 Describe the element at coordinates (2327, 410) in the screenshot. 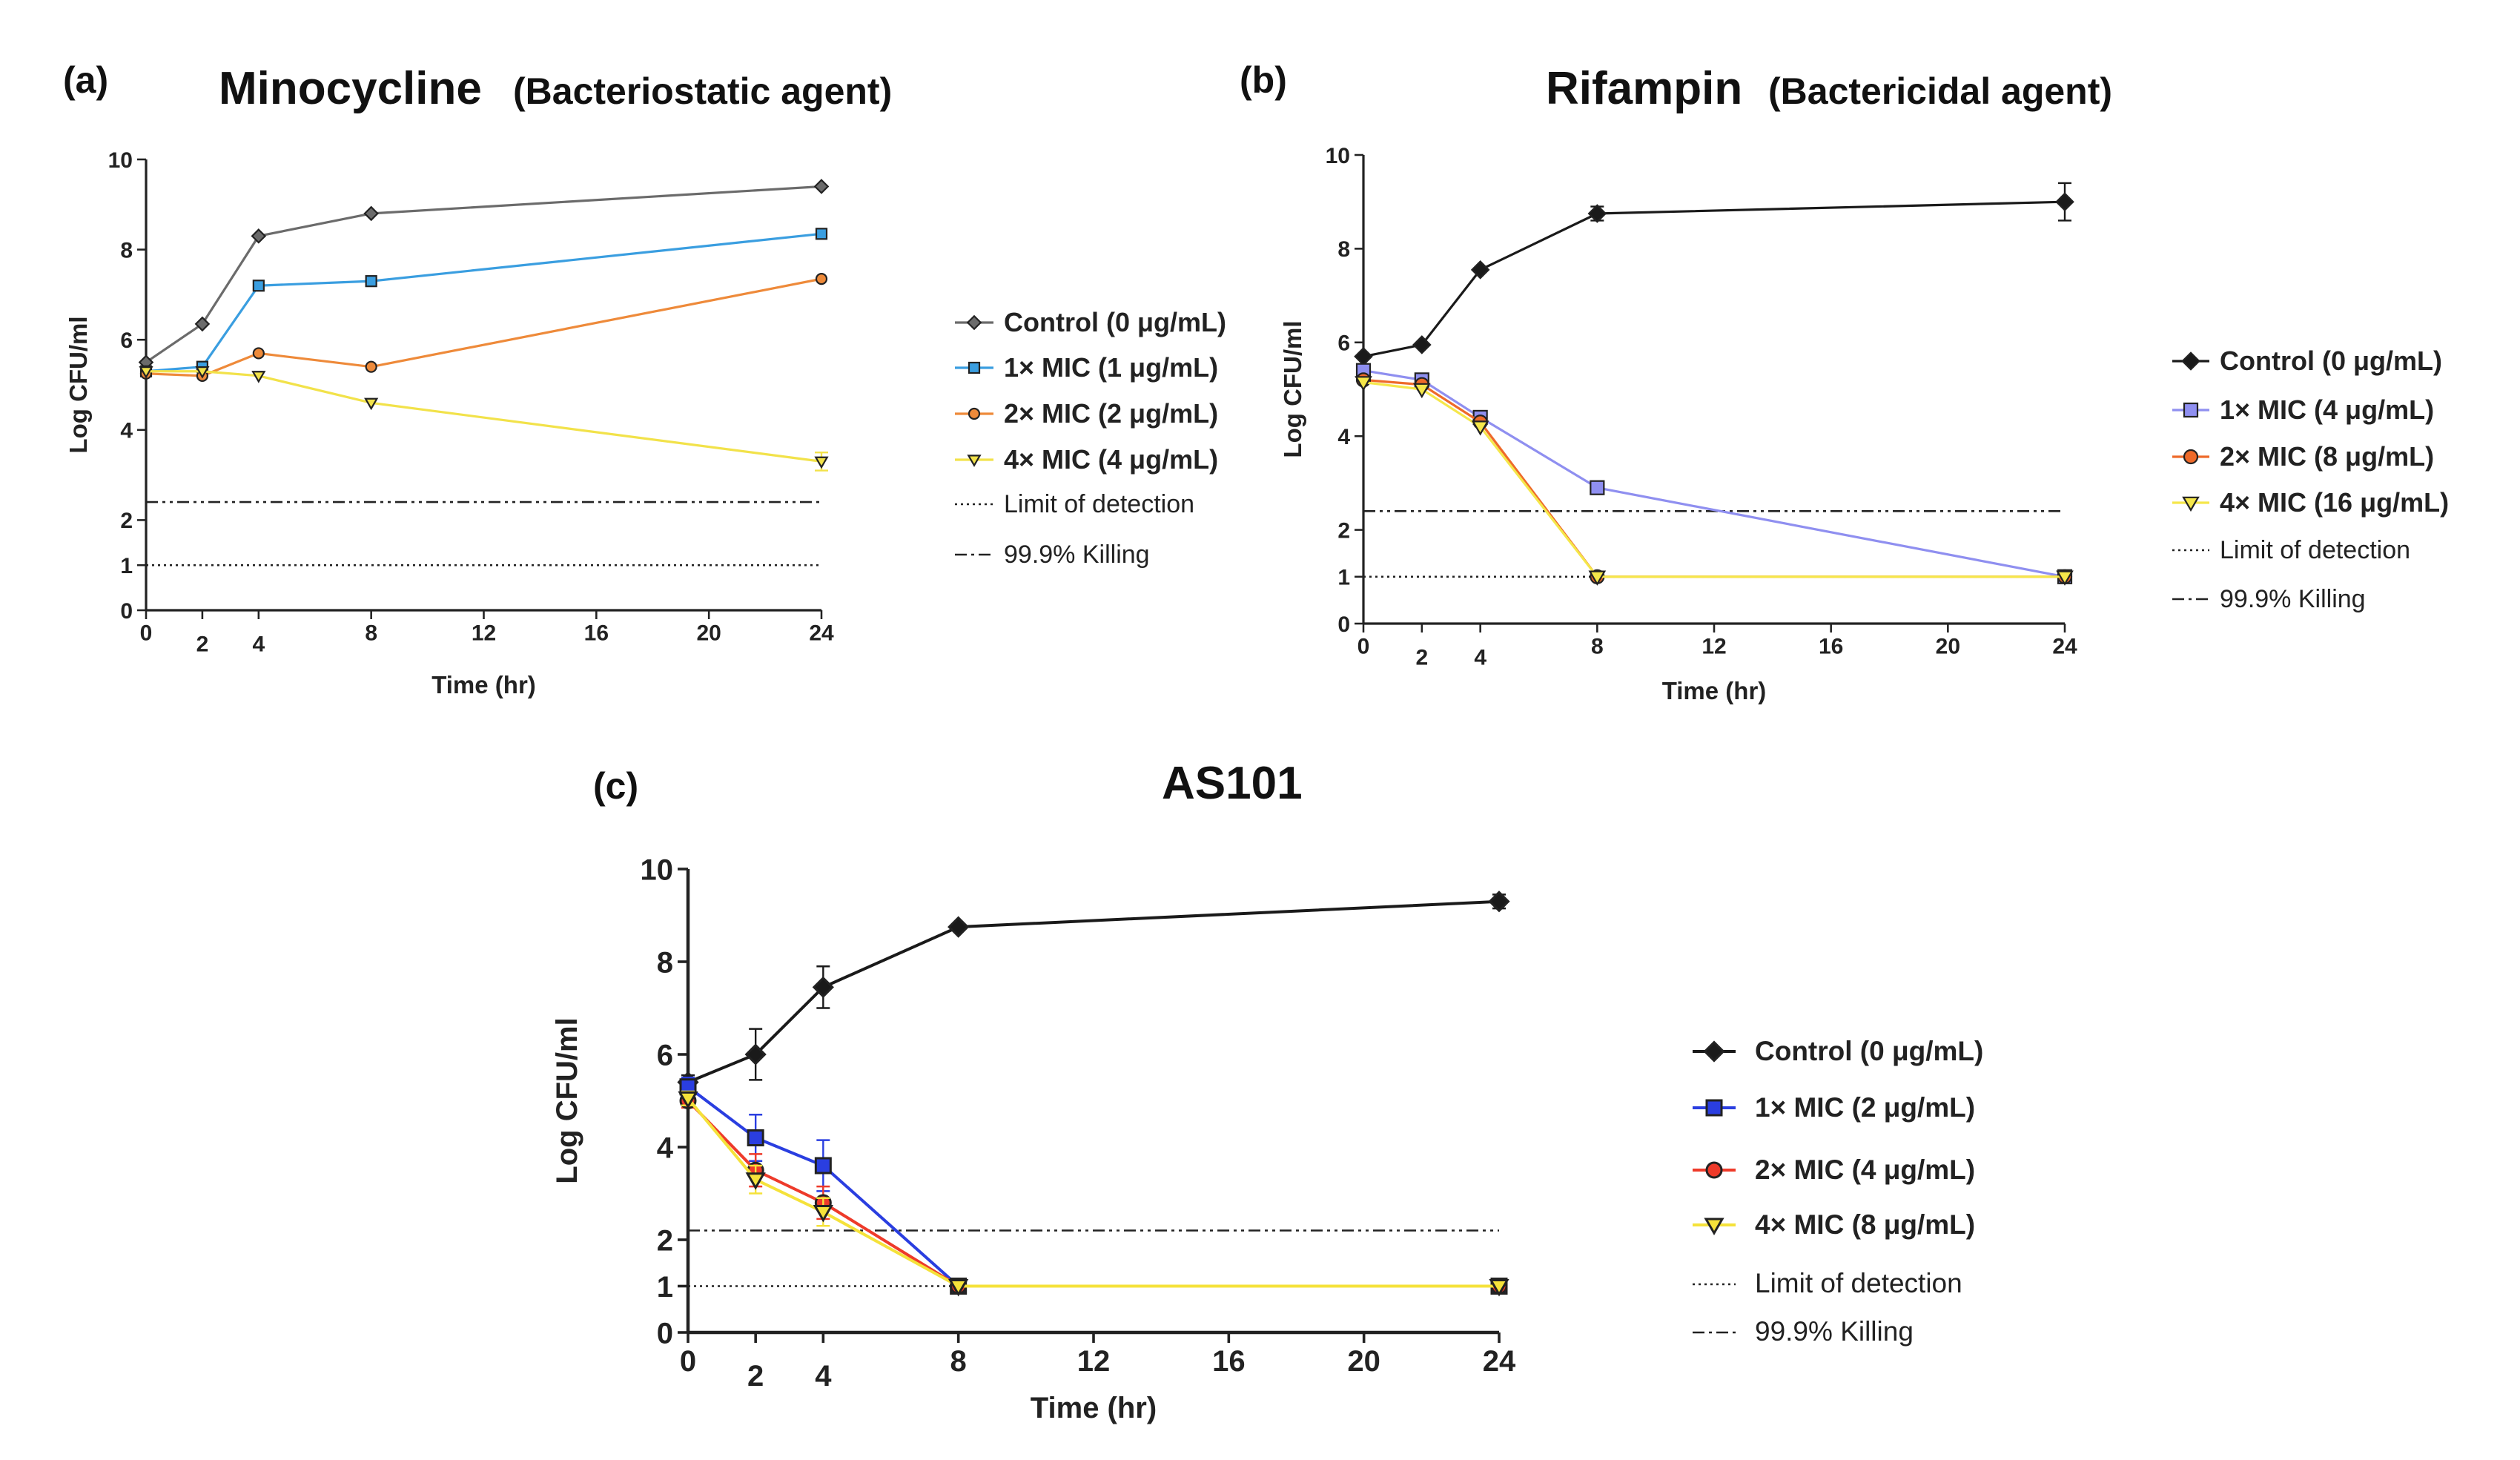

I see `legend-label: 1× MIC (4 μg/mL)` at that location.